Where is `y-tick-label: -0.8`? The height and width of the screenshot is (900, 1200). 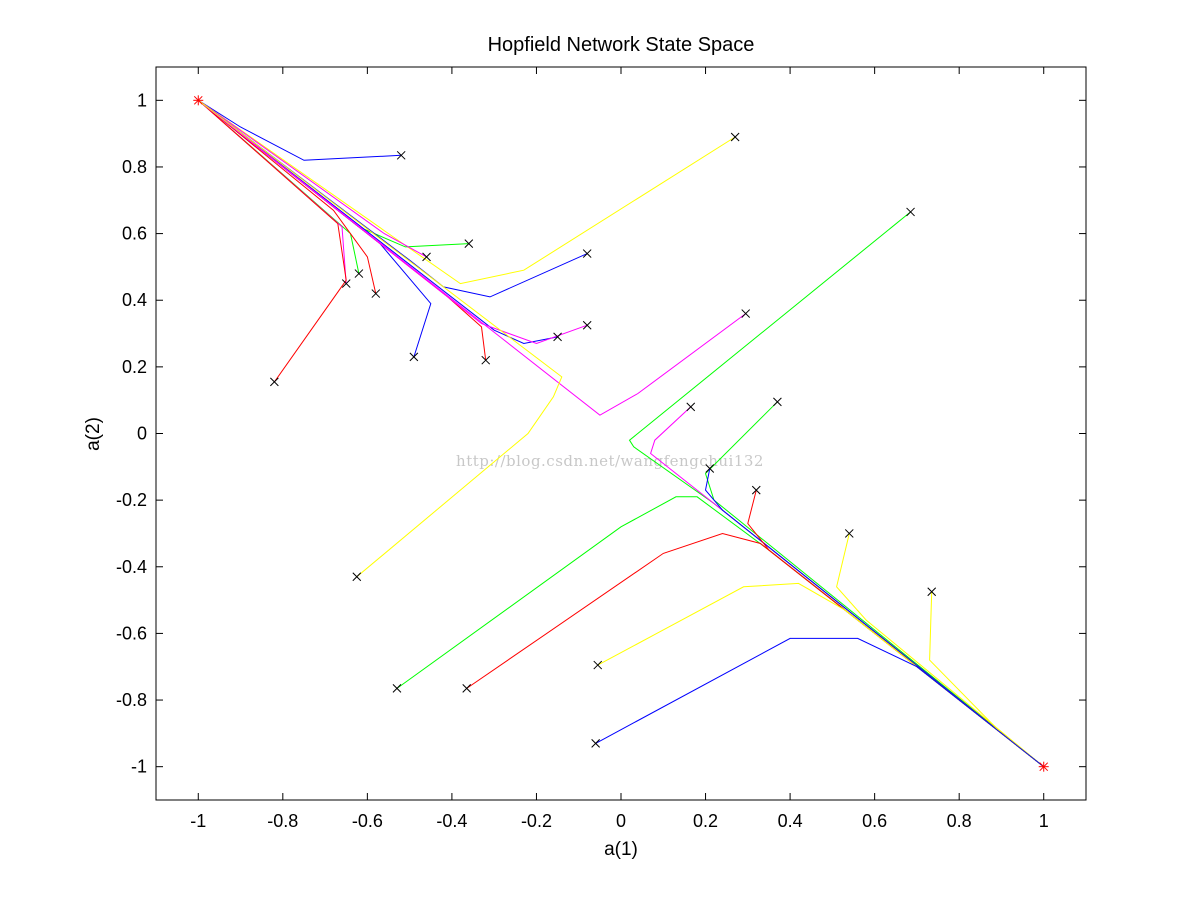
y-tick-label: -0.8 is located at coordinates (131, 700).